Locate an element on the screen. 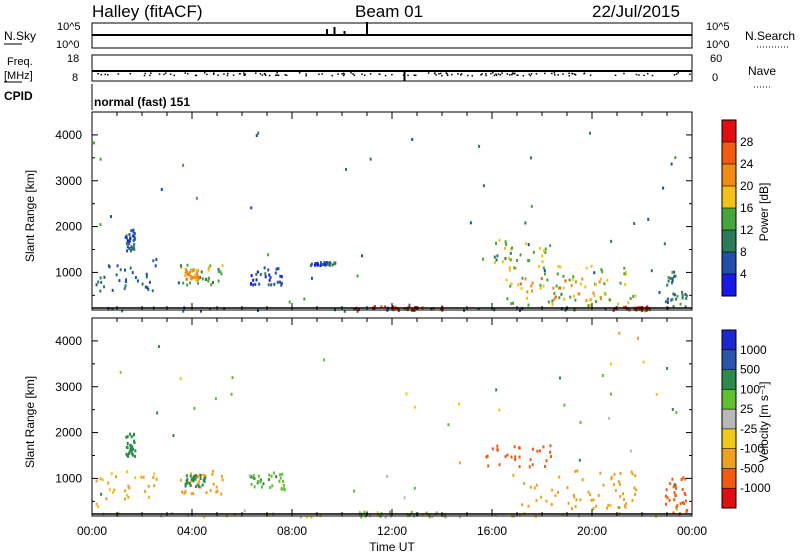 The image size is (800, 554). x-tick-labels: 00:00 04:00 08:00 12:00 16:00 20:00 00:00 is located at coordinates (392, 531).